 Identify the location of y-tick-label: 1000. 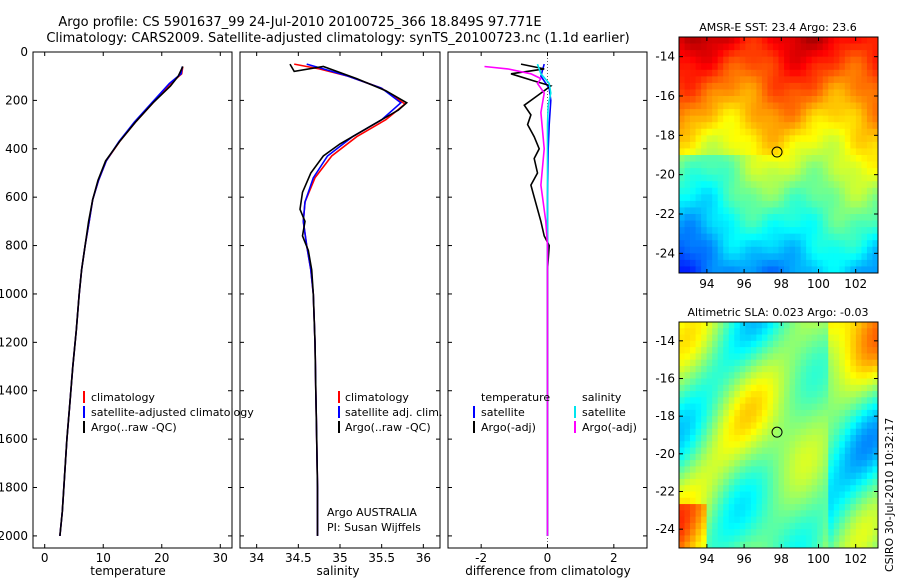
(14, 294).